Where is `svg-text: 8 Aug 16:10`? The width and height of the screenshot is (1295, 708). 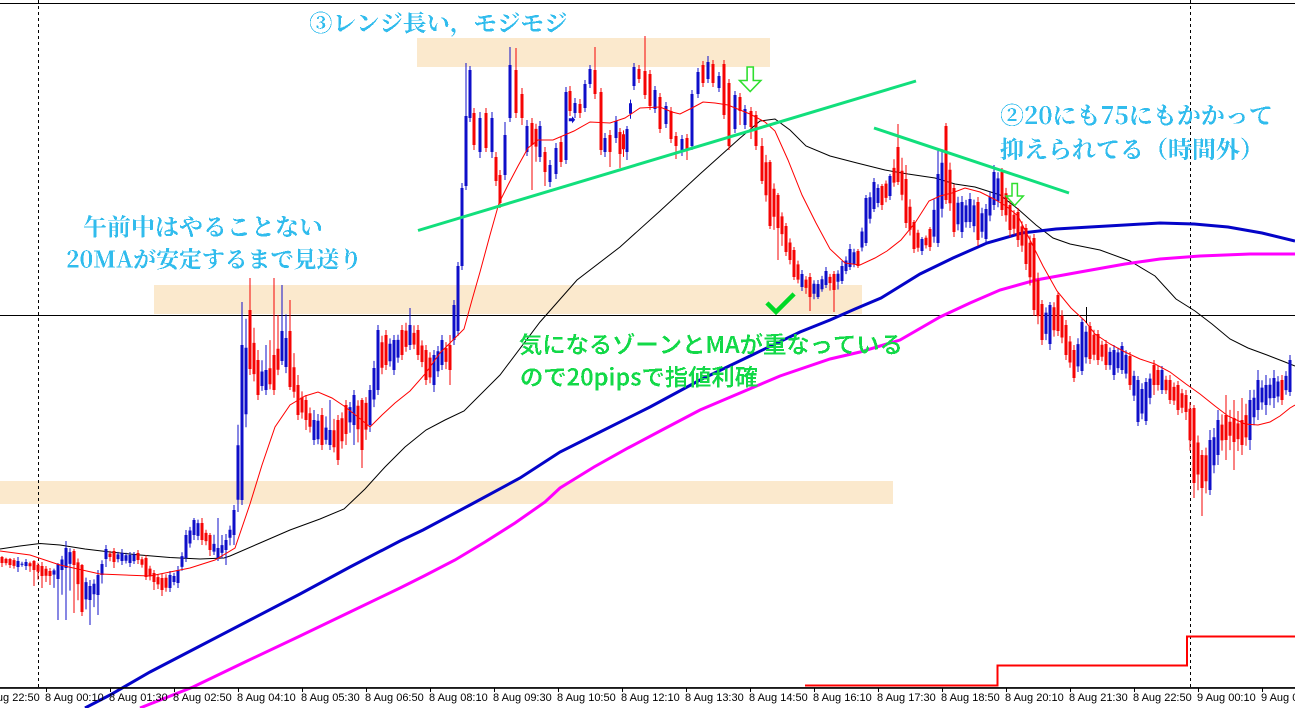
svg-text: 8 Aug 16:10 is located at coordinates (842, 698).